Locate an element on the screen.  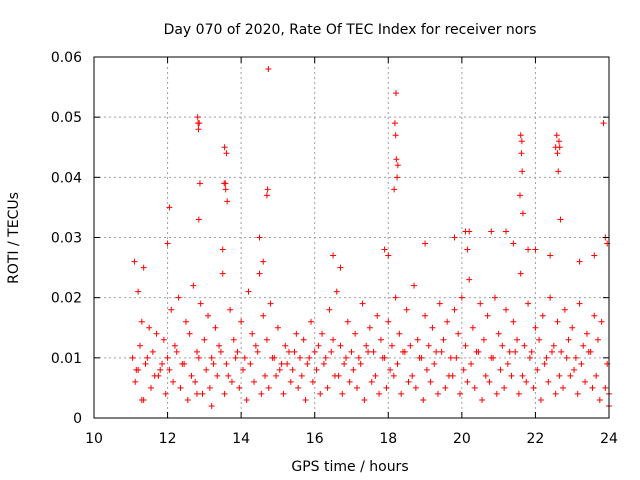
x-axis-label: GPS time / hours is located at coordinates (349, 467).